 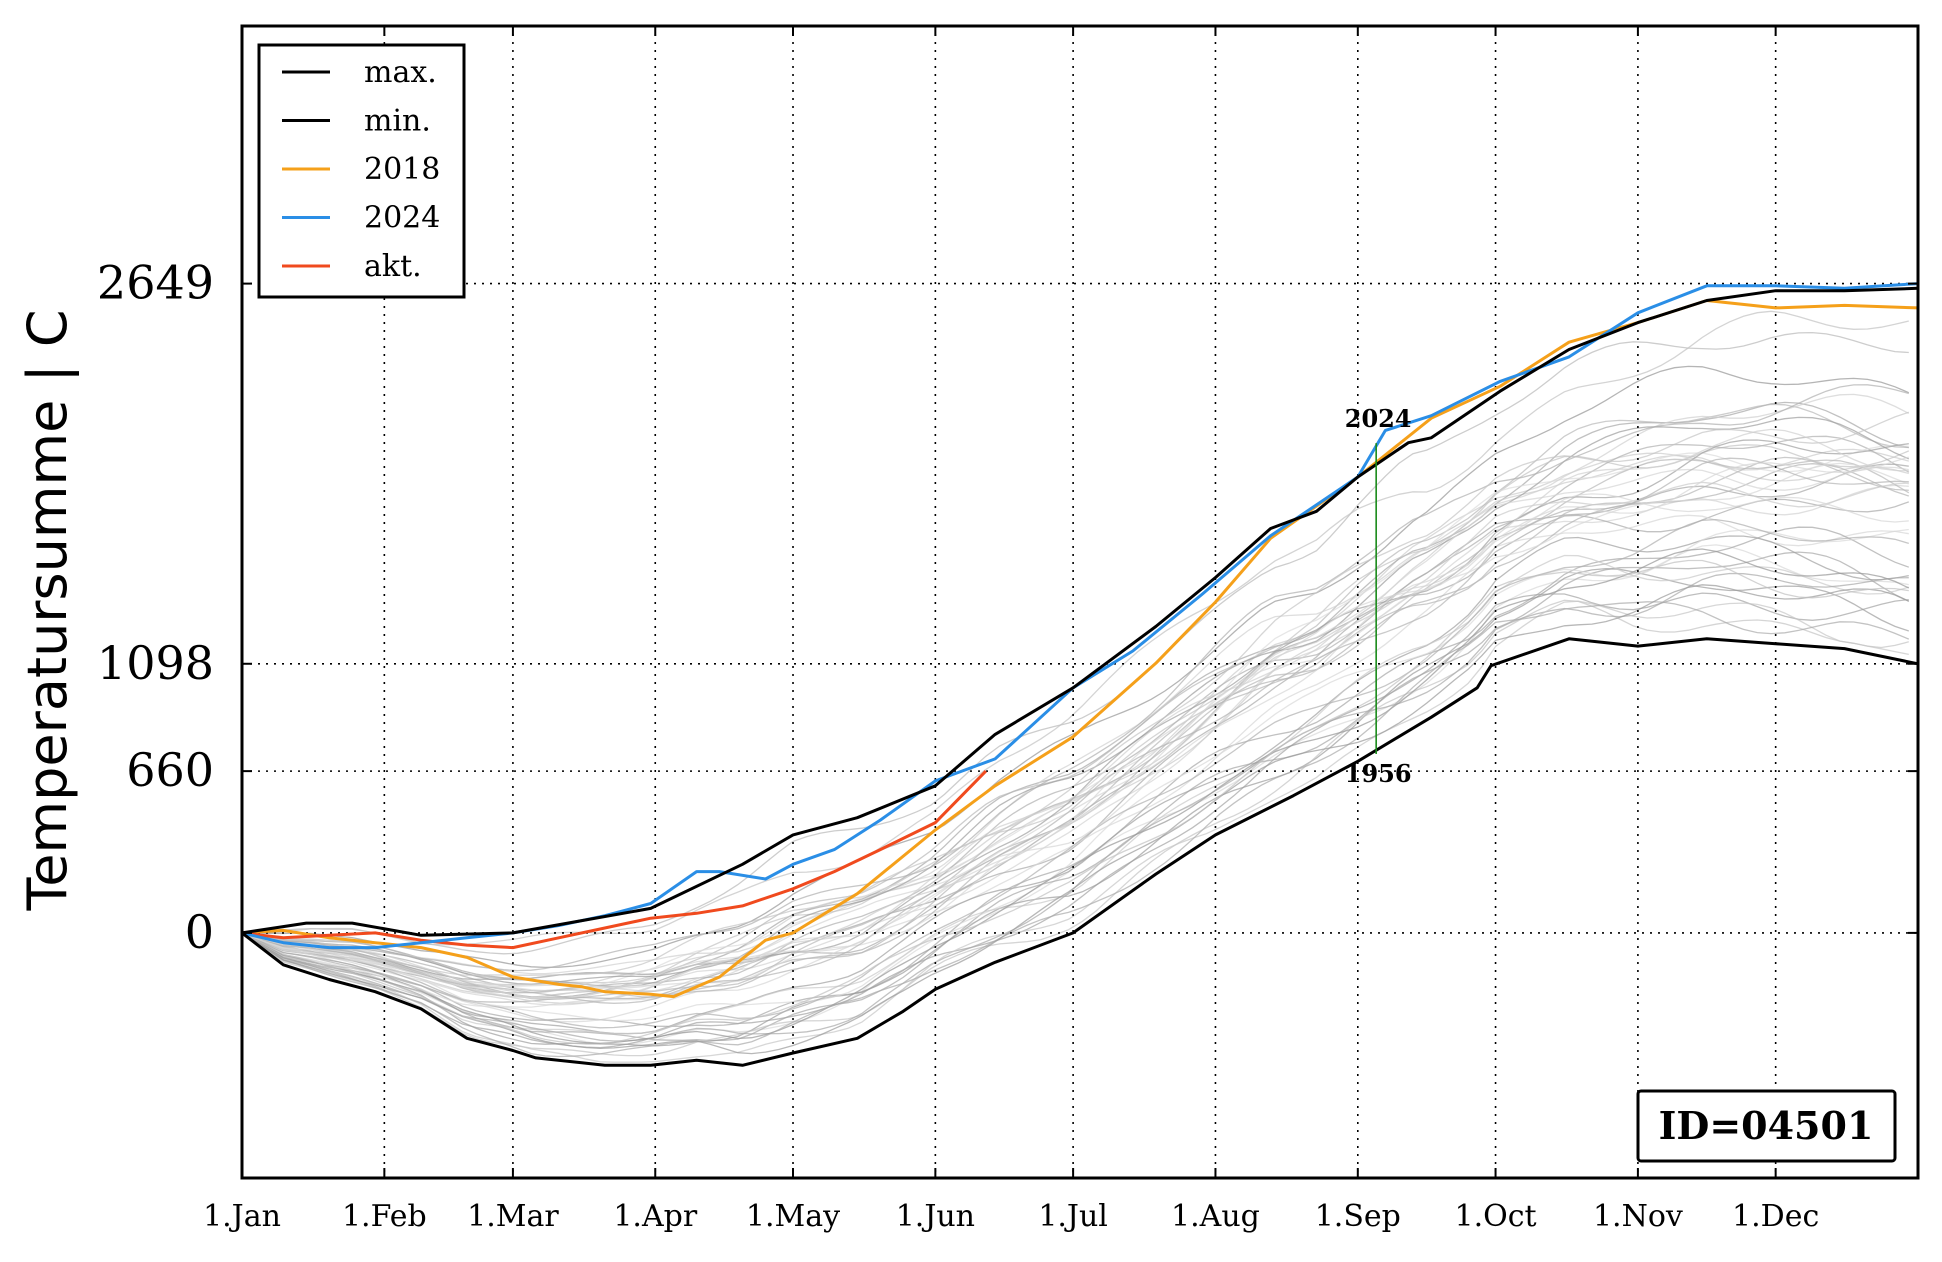 I want to click on y-tick-label: 0, so click(x=199, y=932).